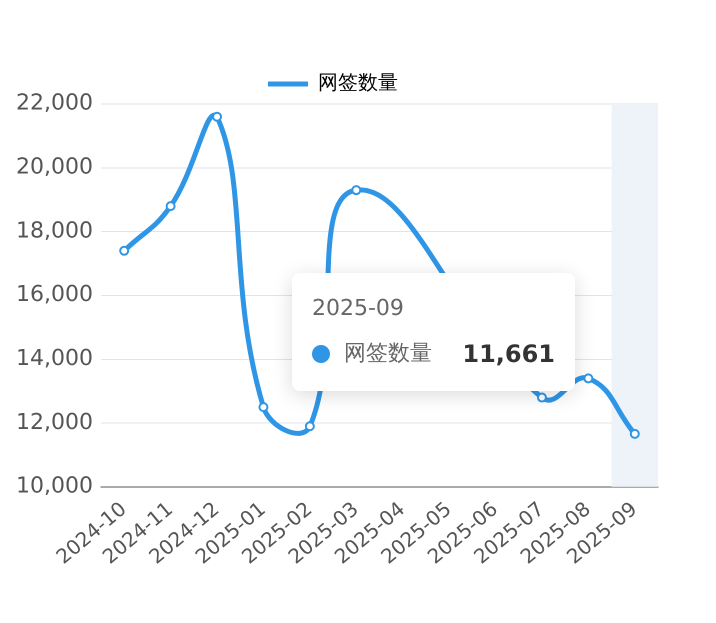 This screenshot has width=716, height=623. I want to click on annotation: 网签数量, so click(388, 354).